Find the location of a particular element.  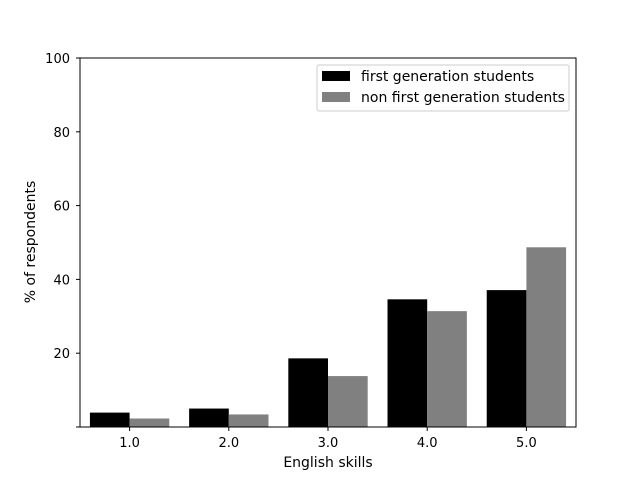

bar-series-0-2.0 is located at coordinates (209, 417).